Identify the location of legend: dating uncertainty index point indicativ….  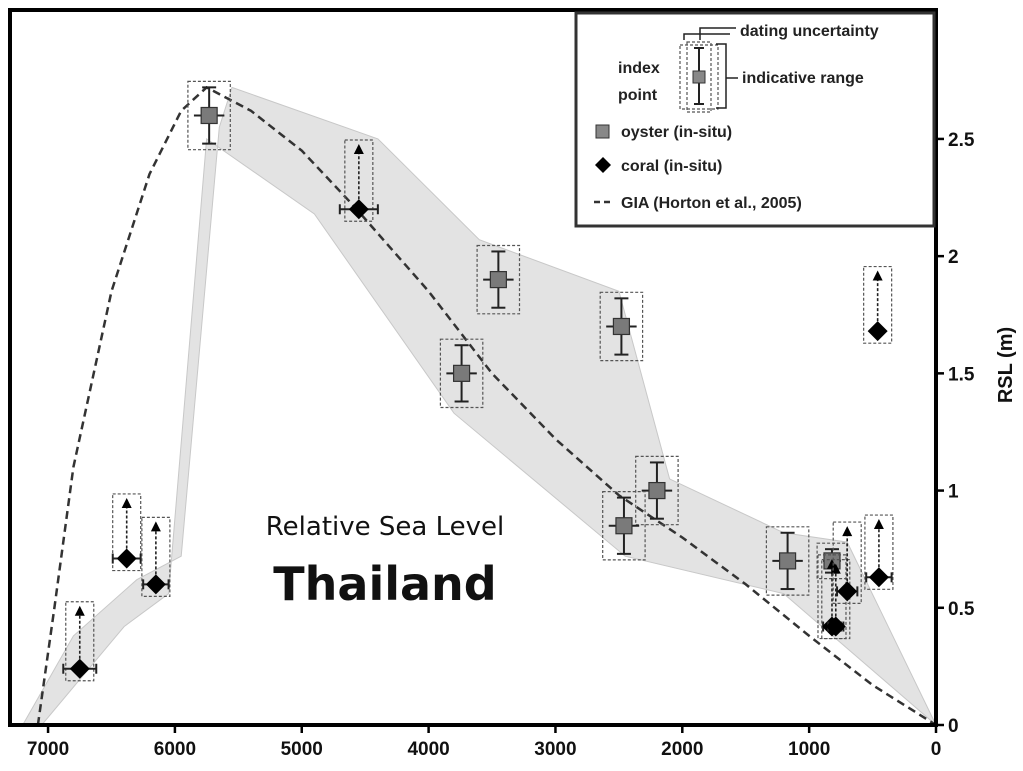
(755, 119).